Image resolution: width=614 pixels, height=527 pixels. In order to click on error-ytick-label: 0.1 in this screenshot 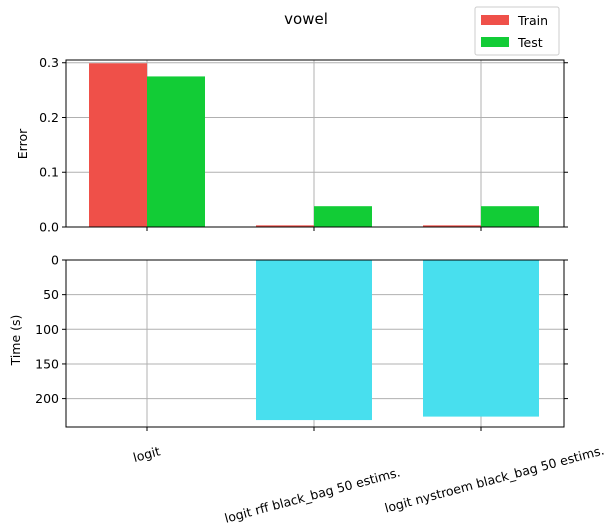, I will do `click(49, 172)`.